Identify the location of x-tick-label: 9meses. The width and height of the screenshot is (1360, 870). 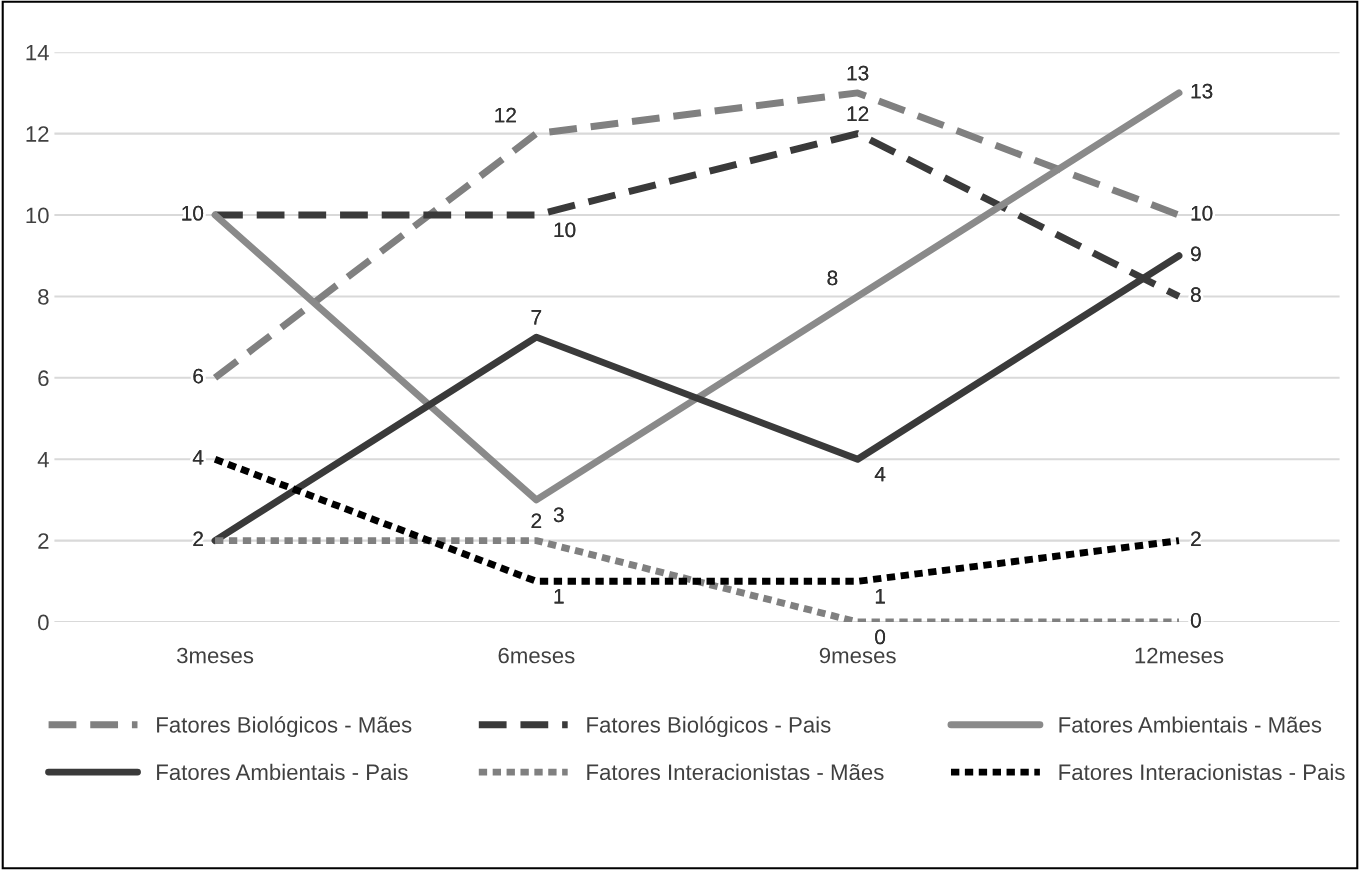
(857, 655).